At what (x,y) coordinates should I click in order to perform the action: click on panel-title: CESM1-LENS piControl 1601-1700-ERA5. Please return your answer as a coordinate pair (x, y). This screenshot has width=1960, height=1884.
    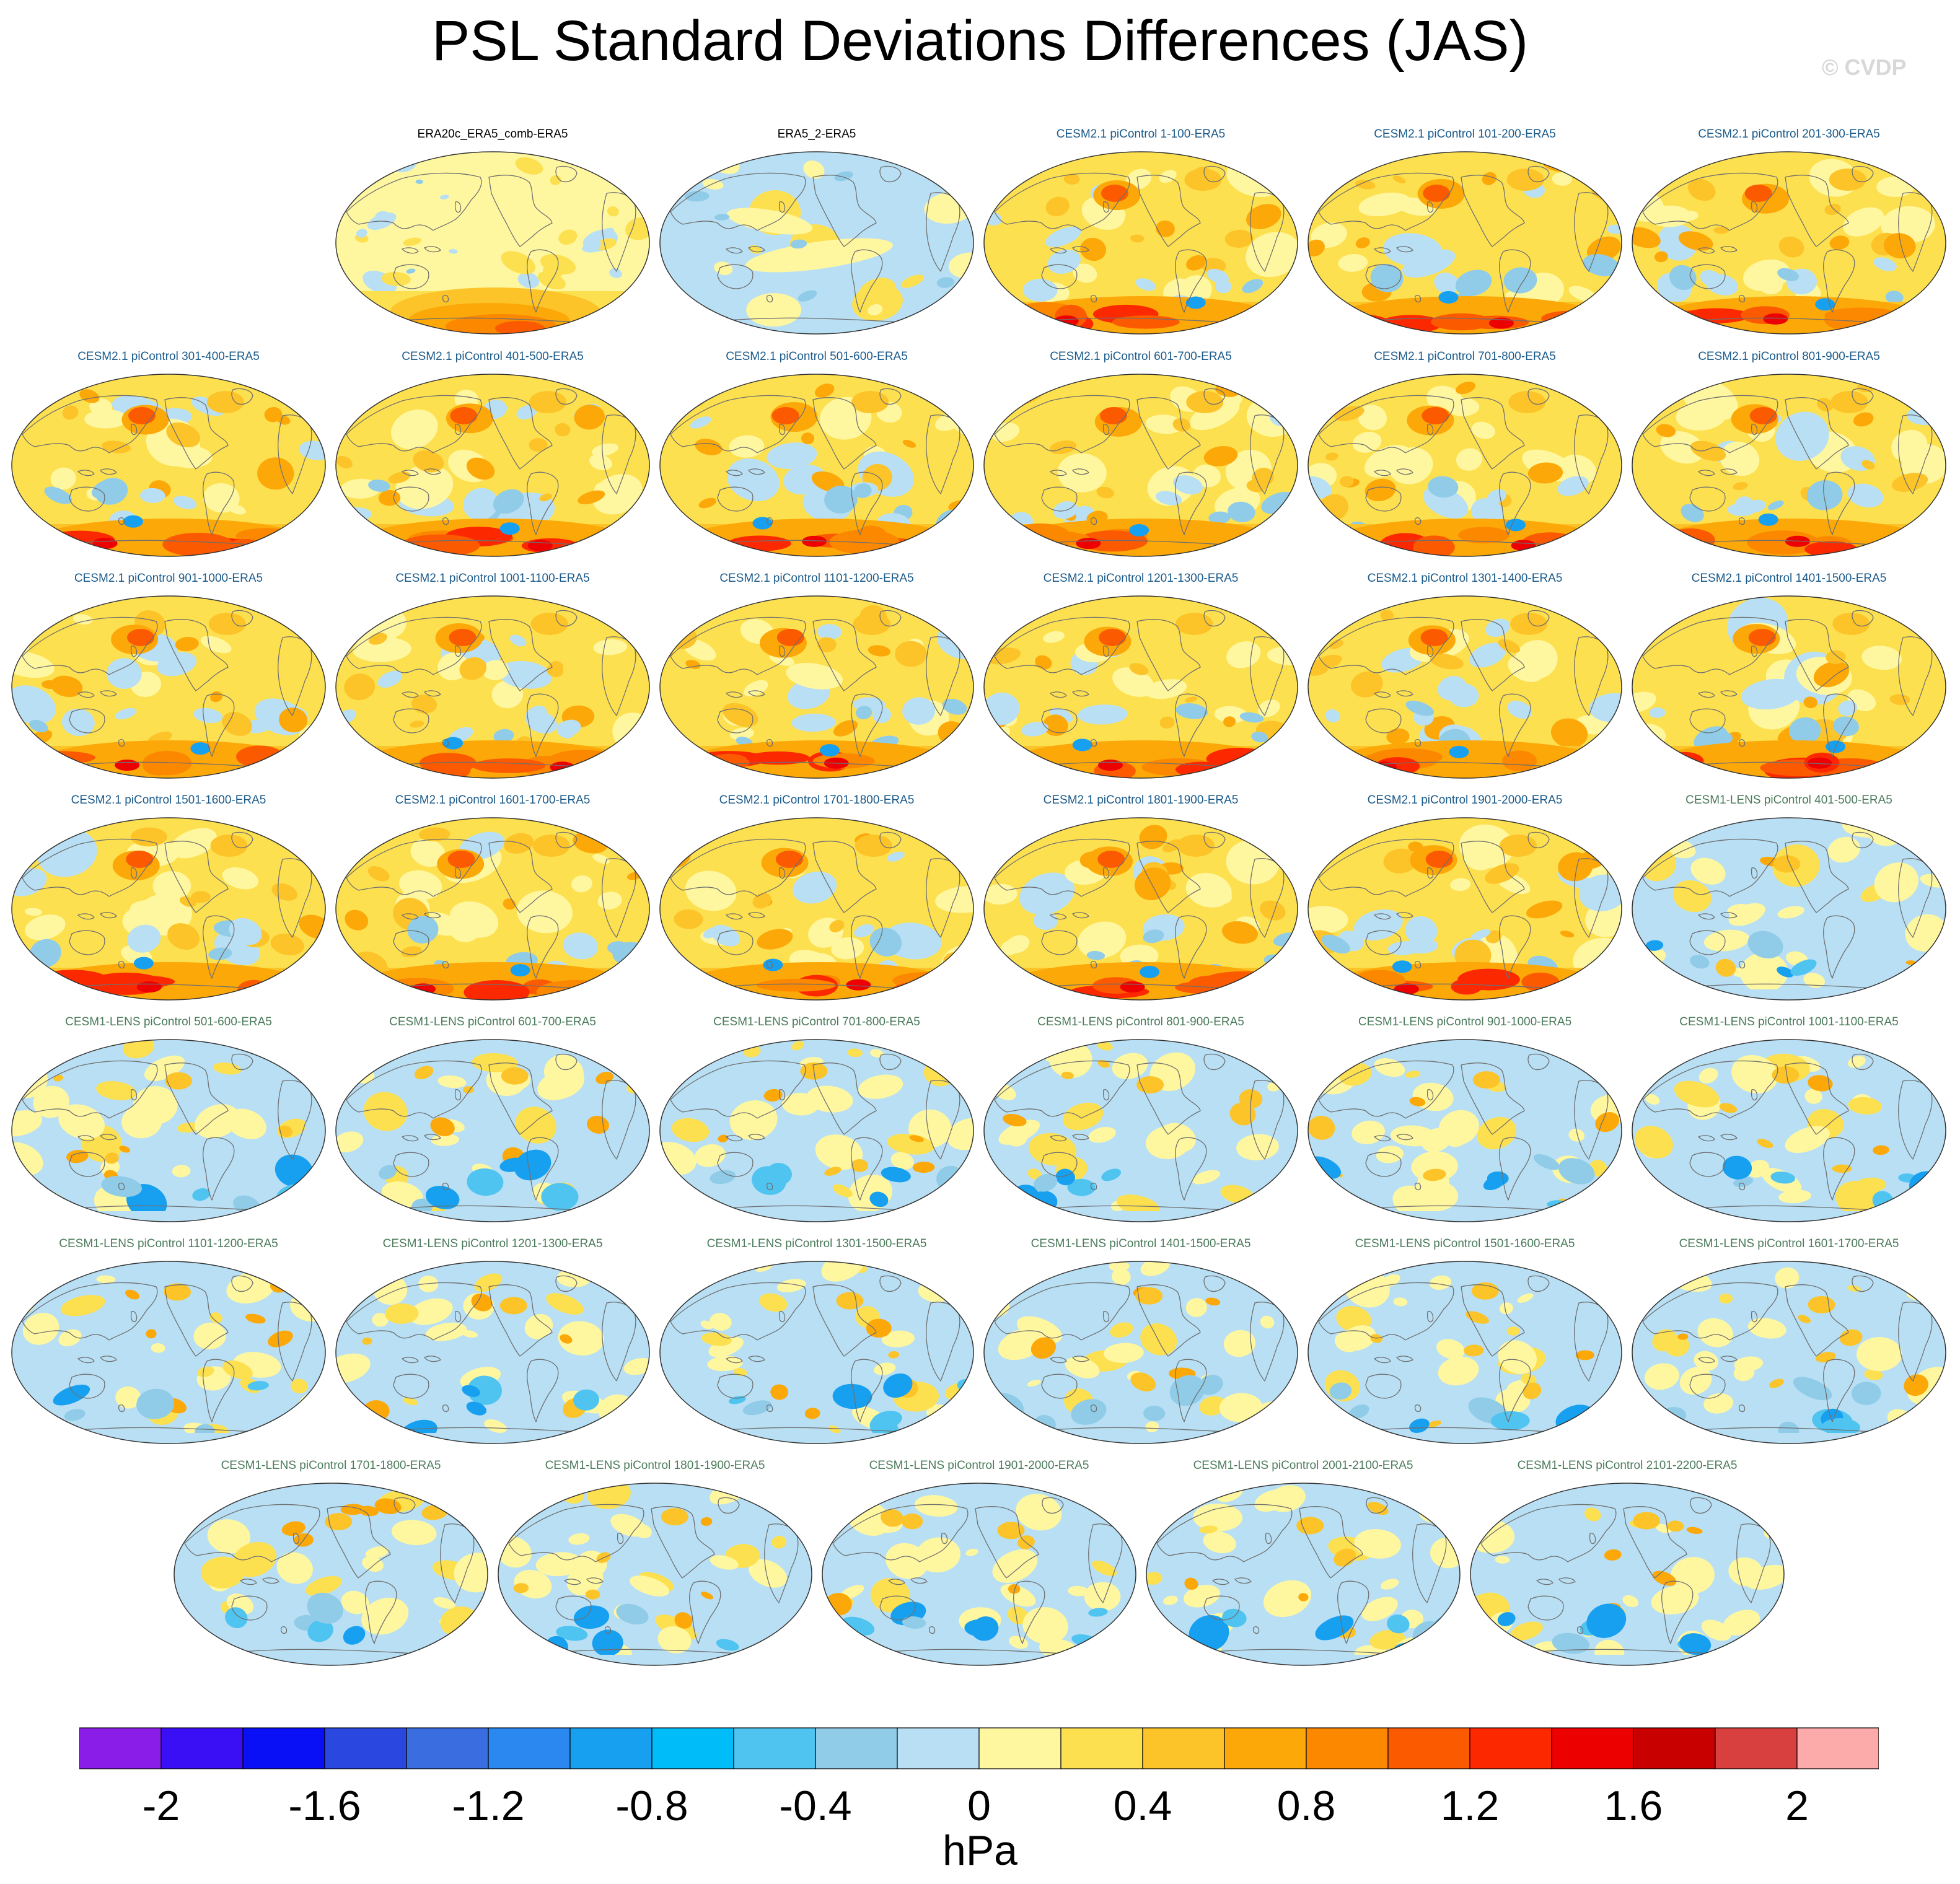
    Looking at the image, I should click on (1789, 1243).